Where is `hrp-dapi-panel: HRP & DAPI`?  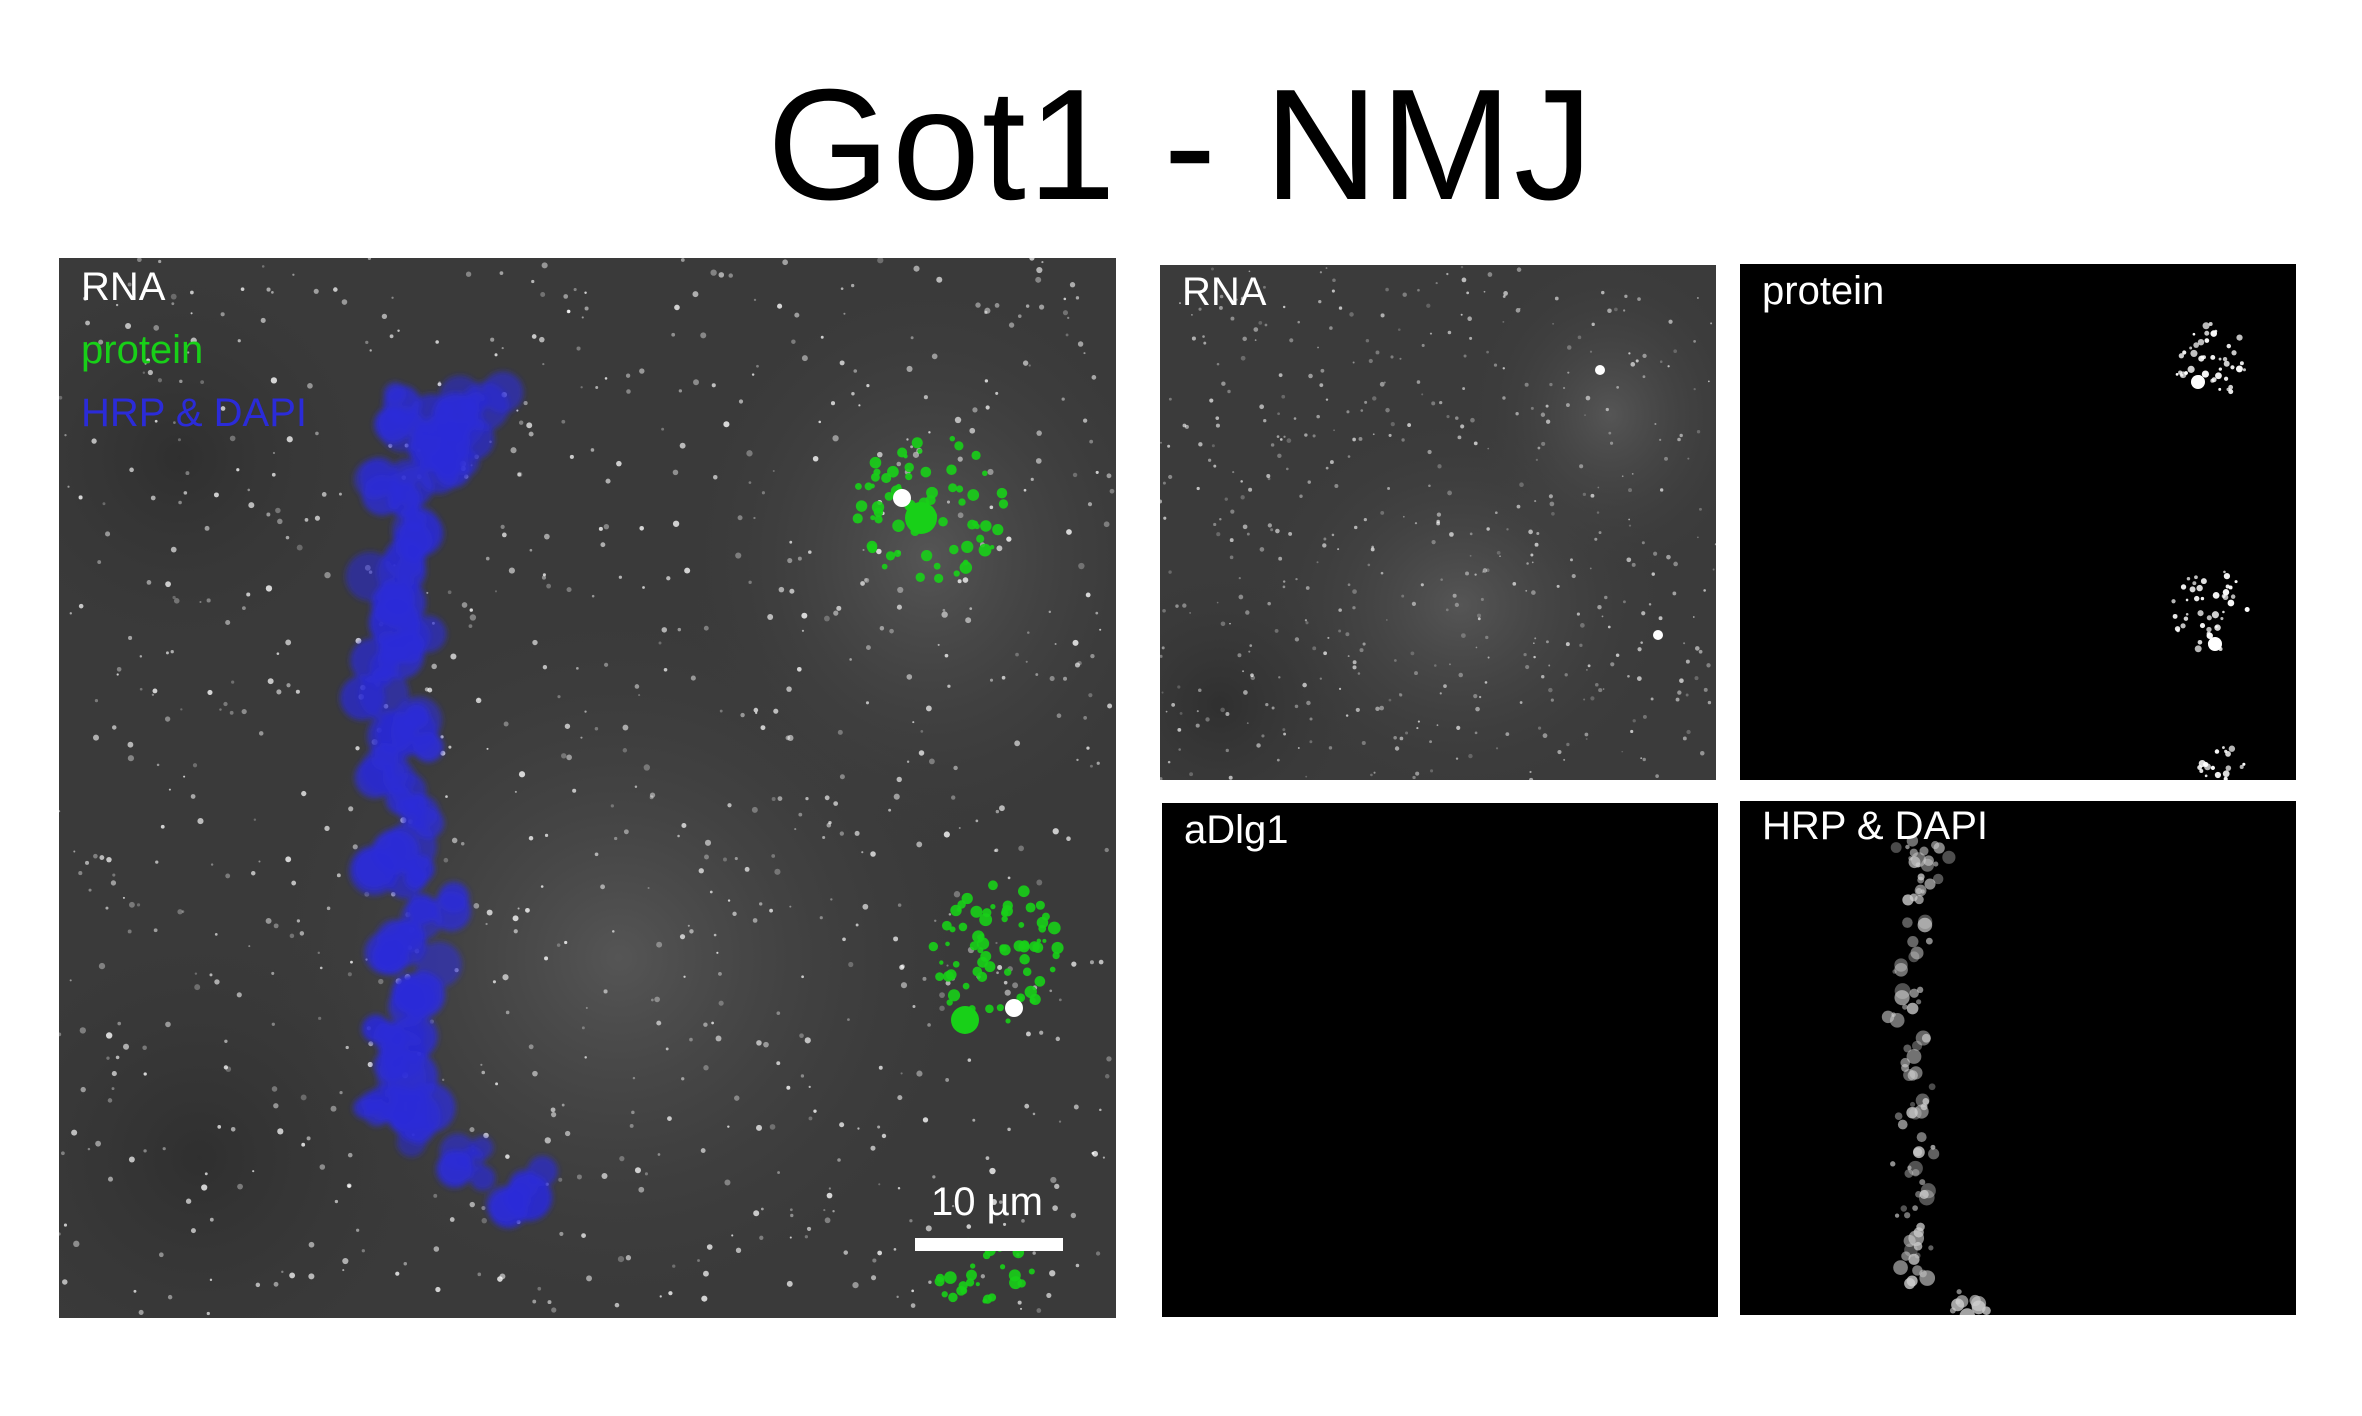
hrp-dapi-panel: HRP & DAPI is located at coordinates (2018, 1058).